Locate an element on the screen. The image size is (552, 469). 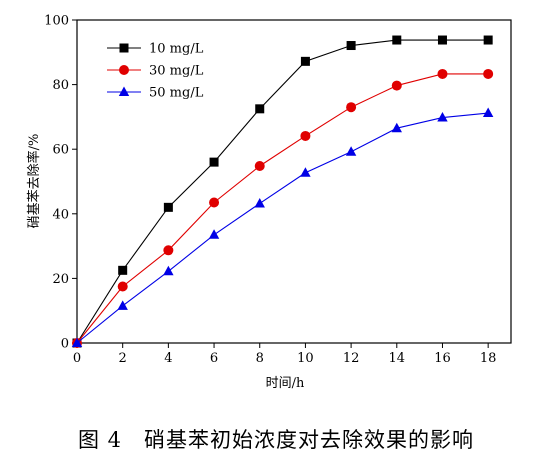
y-tick-label: 100 is located at coordinates (56, 21).